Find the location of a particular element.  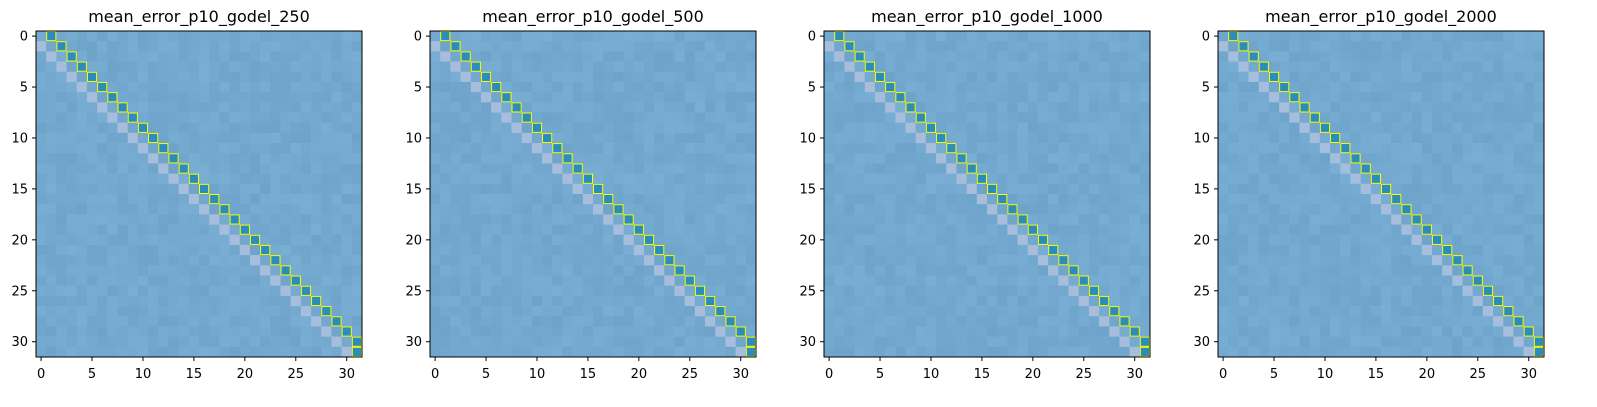

x-tick-label: 30 is located at coordinates (1528, 374).